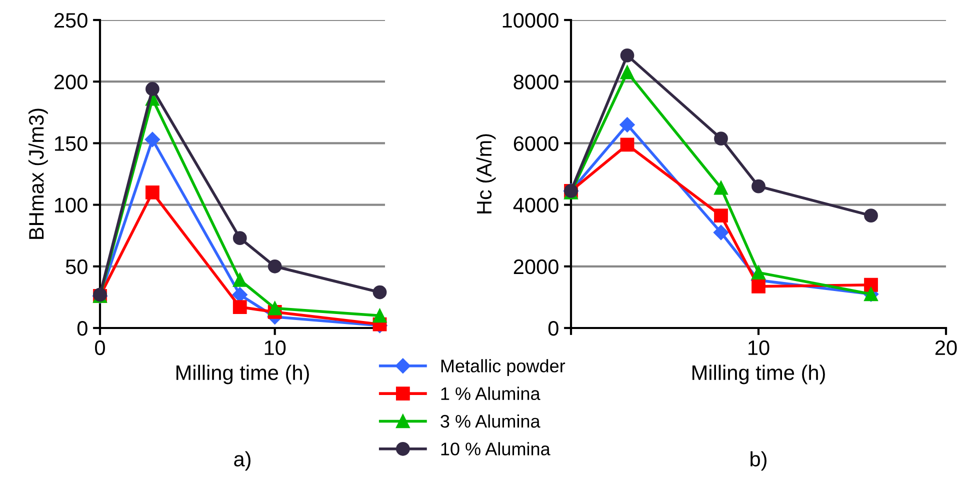  What do you see at coordinates (242, 461) in the screenshot?
I see `text: a)` at bounding box center [242, 461].